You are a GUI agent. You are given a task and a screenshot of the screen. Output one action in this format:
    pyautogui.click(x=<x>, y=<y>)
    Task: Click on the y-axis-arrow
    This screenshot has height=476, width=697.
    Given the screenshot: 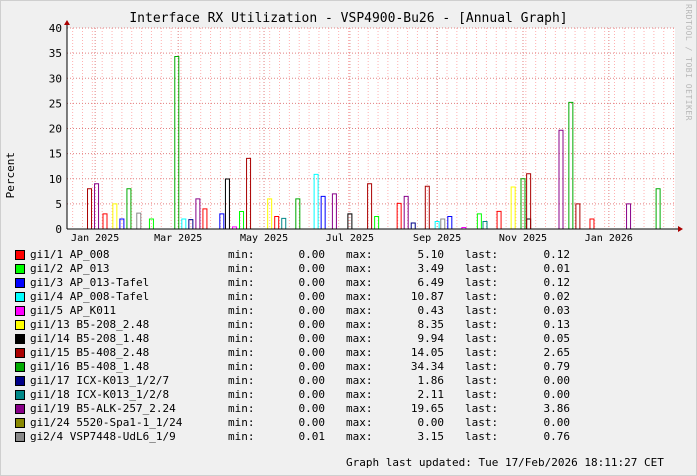 What is the action you would take?
    pyautogui.click(x=67, y=22)
    